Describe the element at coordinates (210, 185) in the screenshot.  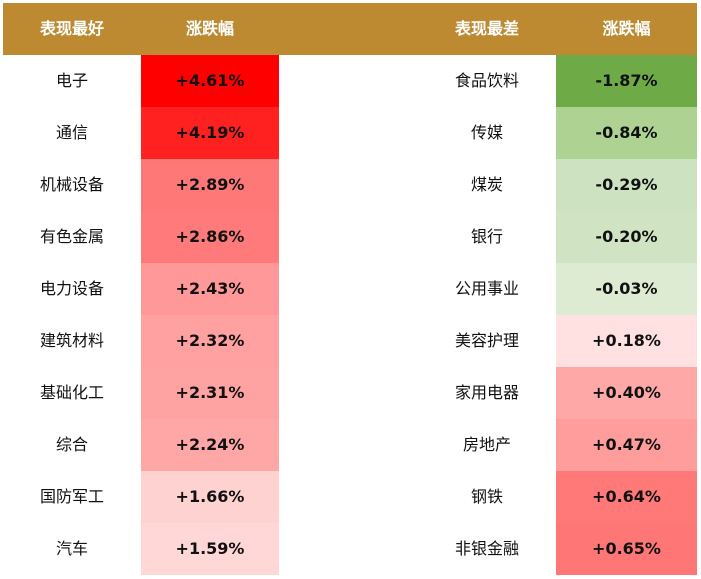
I see `best-change-value: +2.89%` at that location.